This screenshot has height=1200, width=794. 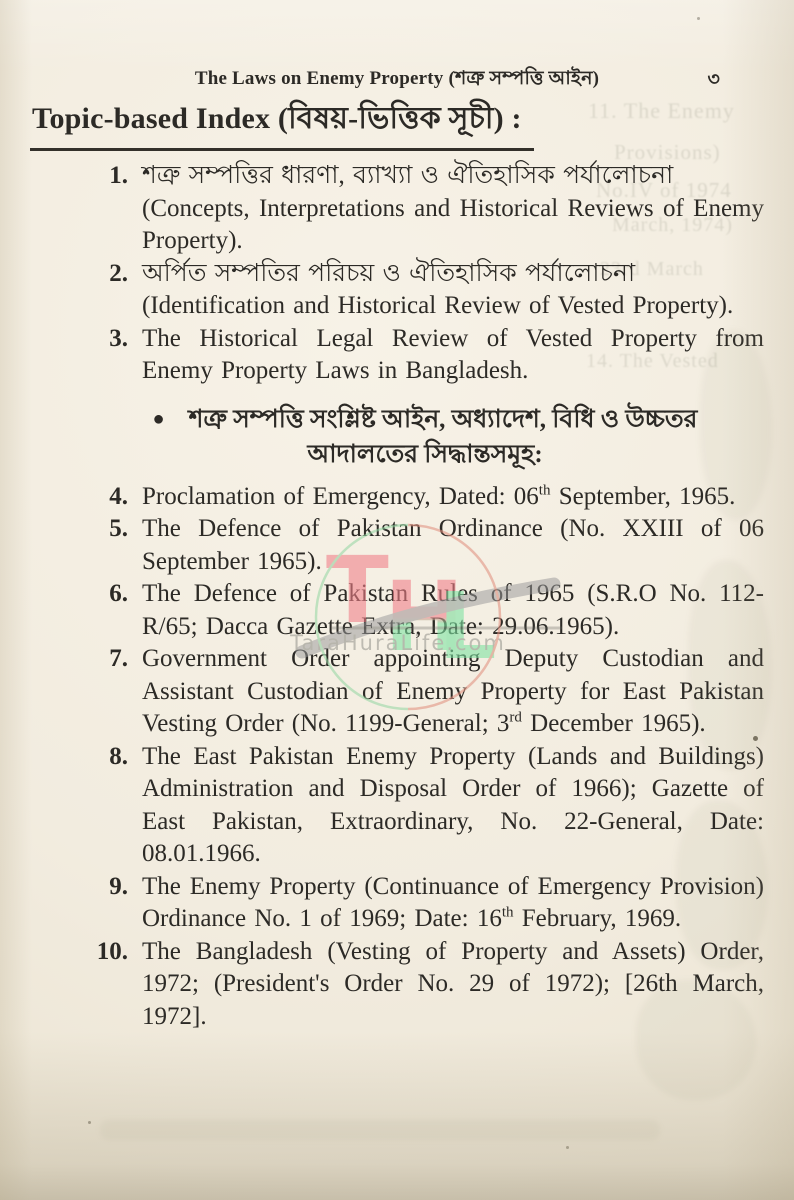 What do you see at coordinates (661, 110) in the screenshot?
I see `bleedthrough-text: 11. The Enemy` at bounding box center [661, 110].